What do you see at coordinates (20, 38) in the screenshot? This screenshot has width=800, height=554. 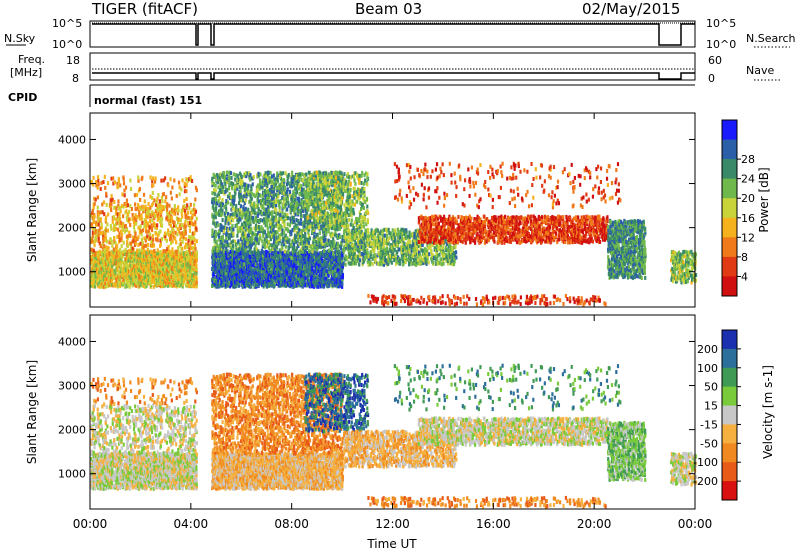 I see `noise-sky-label: N.Sky` at bounding box center [20, 38].